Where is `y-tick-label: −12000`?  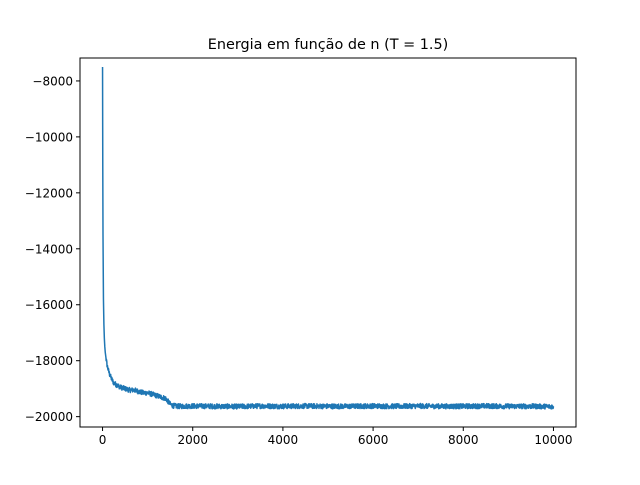 y-tick-label: −12000 is located at coordinates (49, 193).